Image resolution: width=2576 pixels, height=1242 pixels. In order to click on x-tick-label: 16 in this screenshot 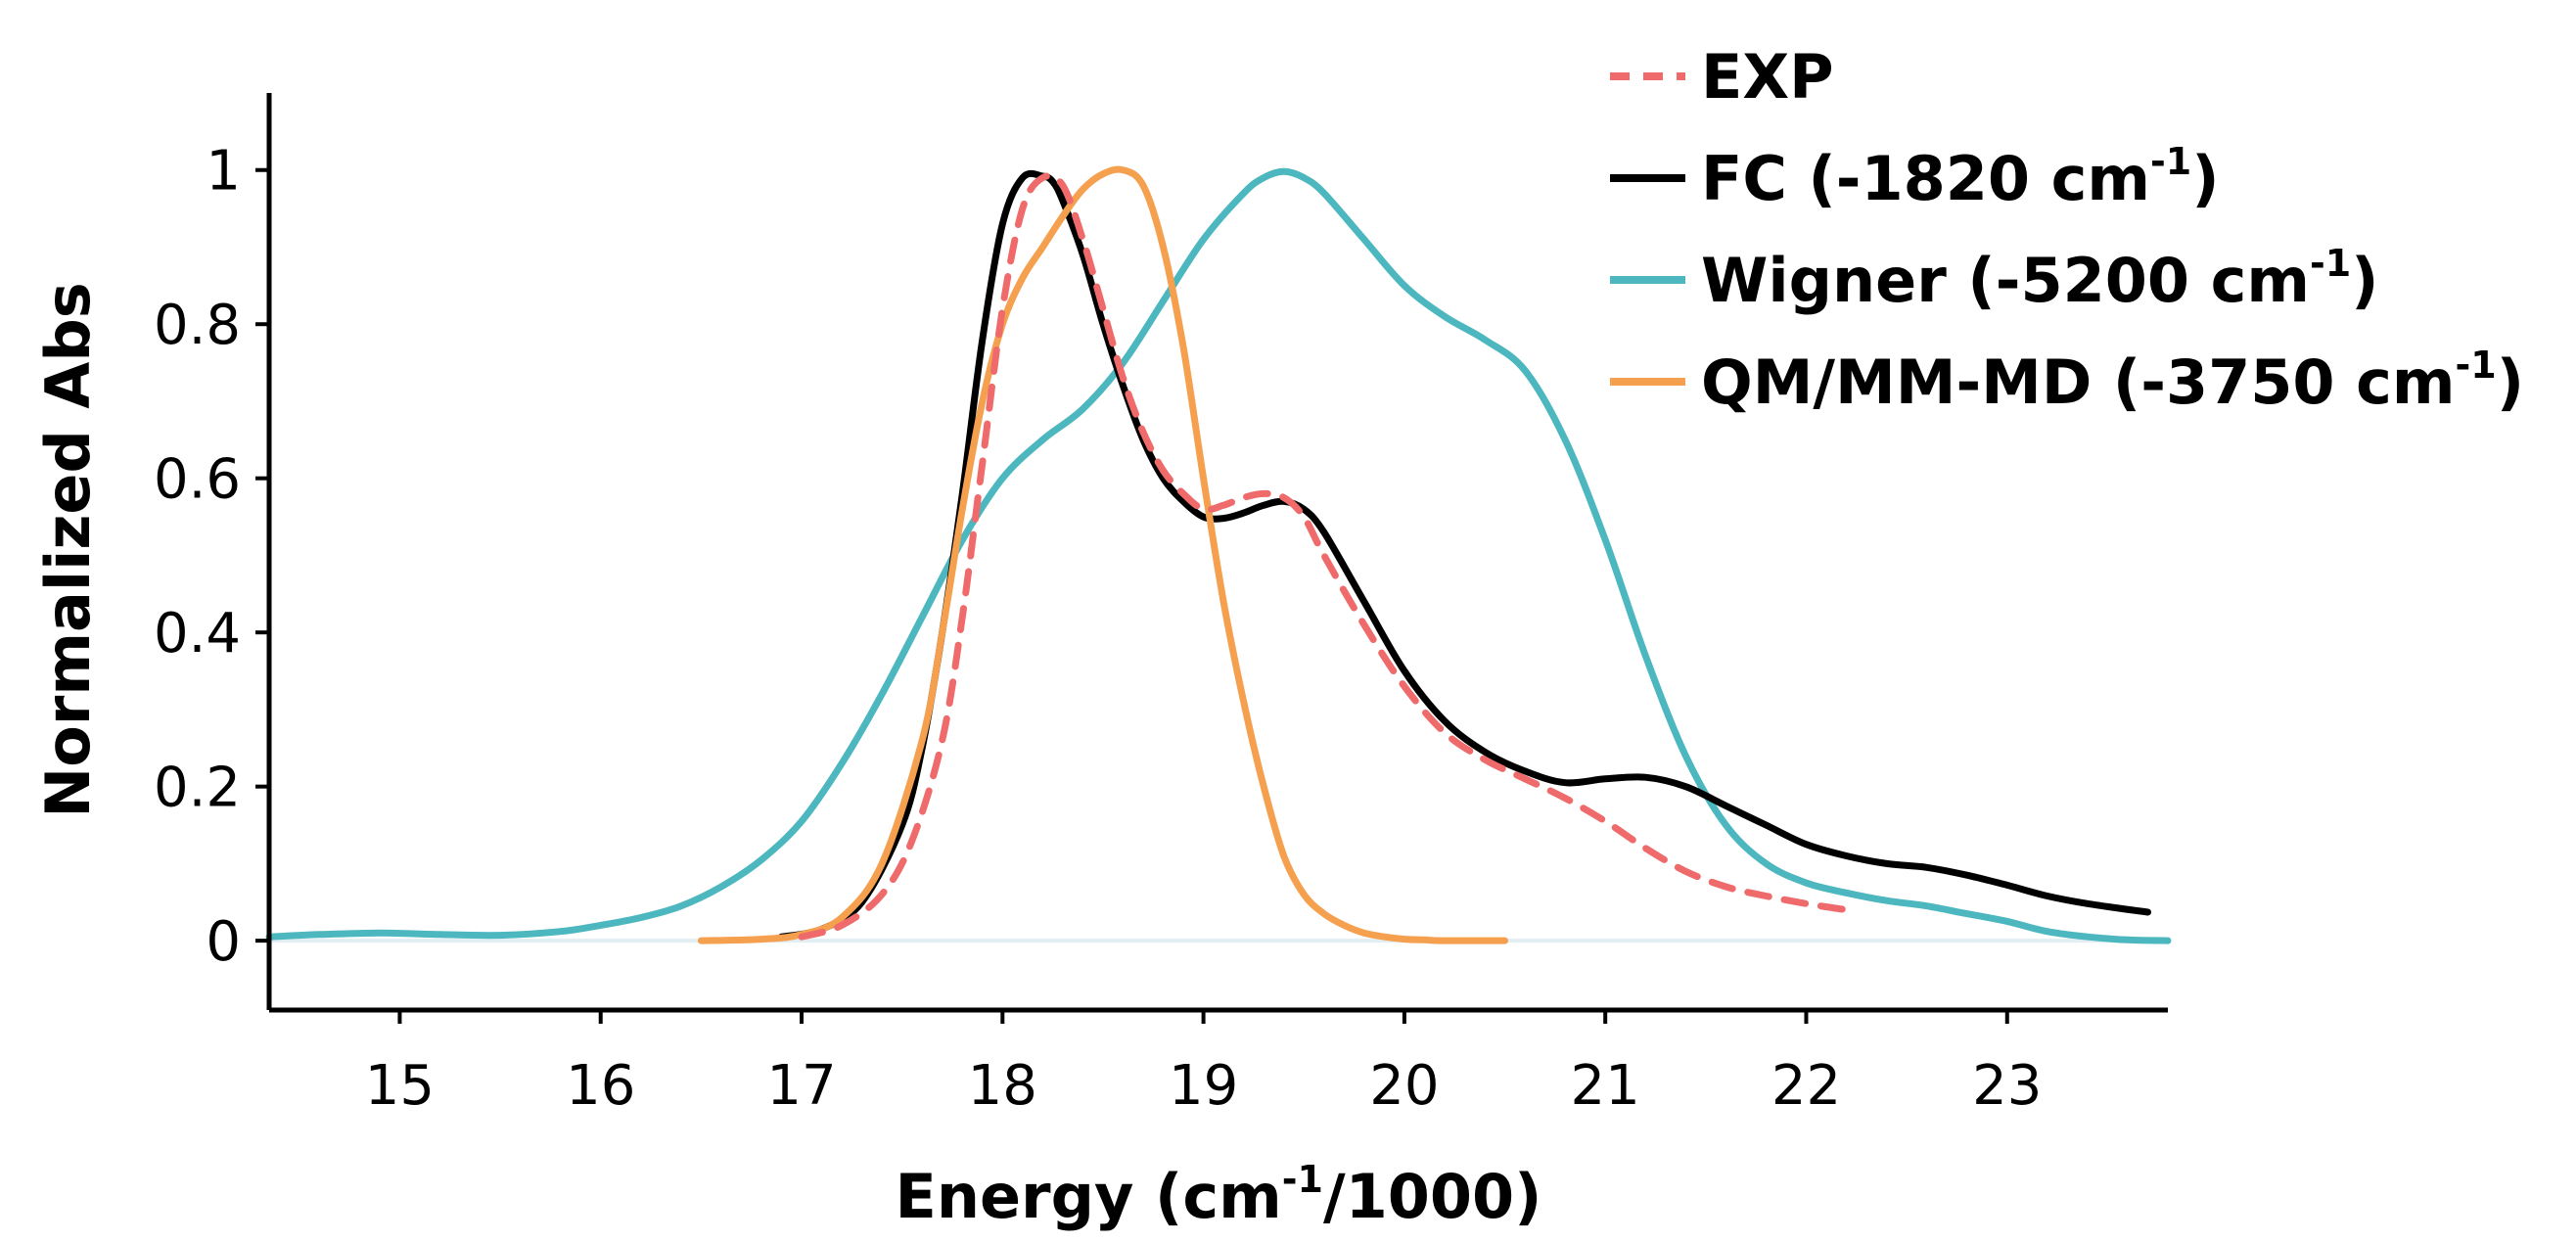, I will do `click(600, 1086)`.